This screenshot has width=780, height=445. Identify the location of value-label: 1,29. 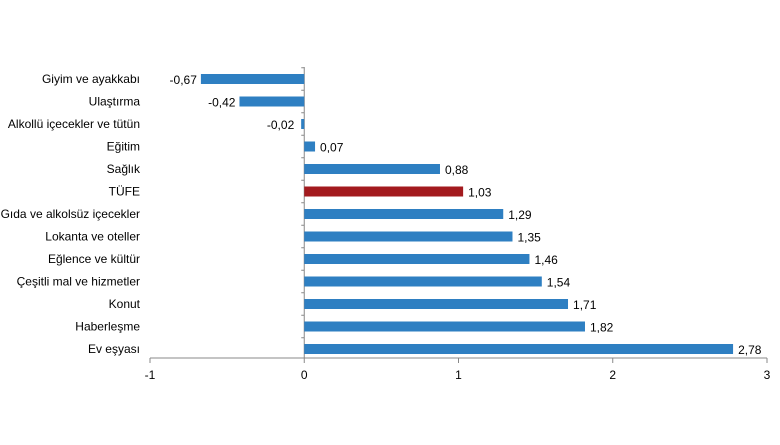
(520, 215).